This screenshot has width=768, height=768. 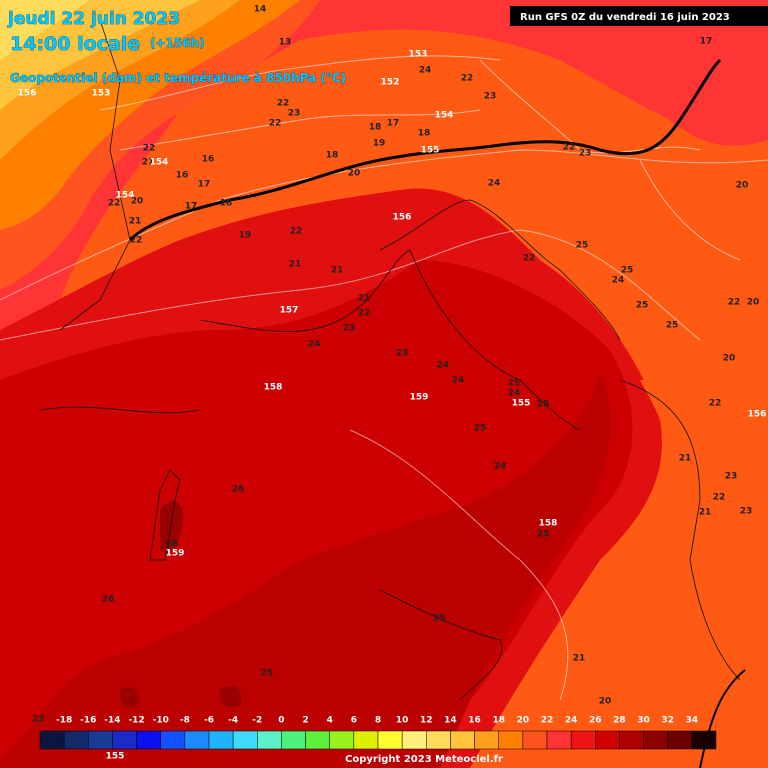 What do you see at coordinates (177, 43) in the screenshot?
I see `lead: (+156h)` at bounding box center [177, 43].